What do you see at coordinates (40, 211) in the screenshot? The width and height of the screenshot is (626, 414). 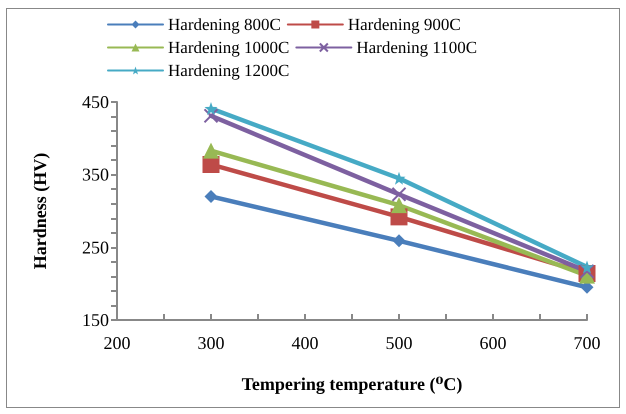 I see `y-axis-title: Hardness (HV)` at bounding box center [40, 211].